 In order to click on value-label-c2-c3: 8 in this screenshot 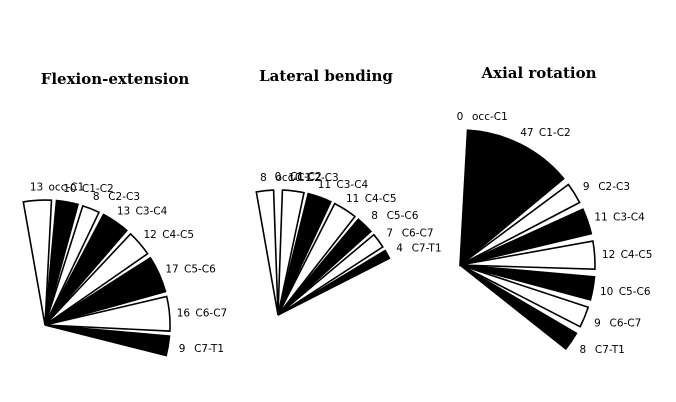, I will do `click(96, 197)`.